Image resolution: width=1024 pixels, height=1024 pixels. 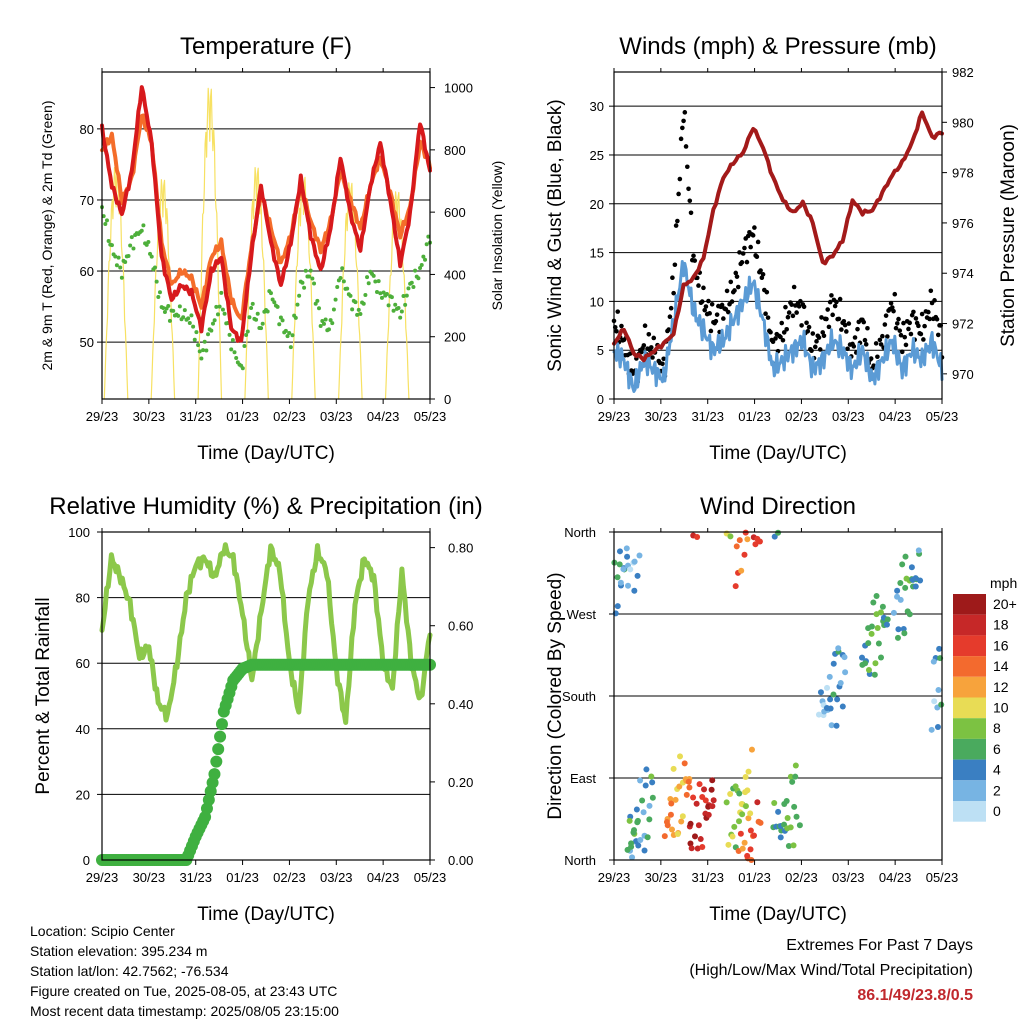 What do you see at coordinates (455, 212) in the screenshot?
I see `y2-tick-label: 600` at bounding box center [455, 212].